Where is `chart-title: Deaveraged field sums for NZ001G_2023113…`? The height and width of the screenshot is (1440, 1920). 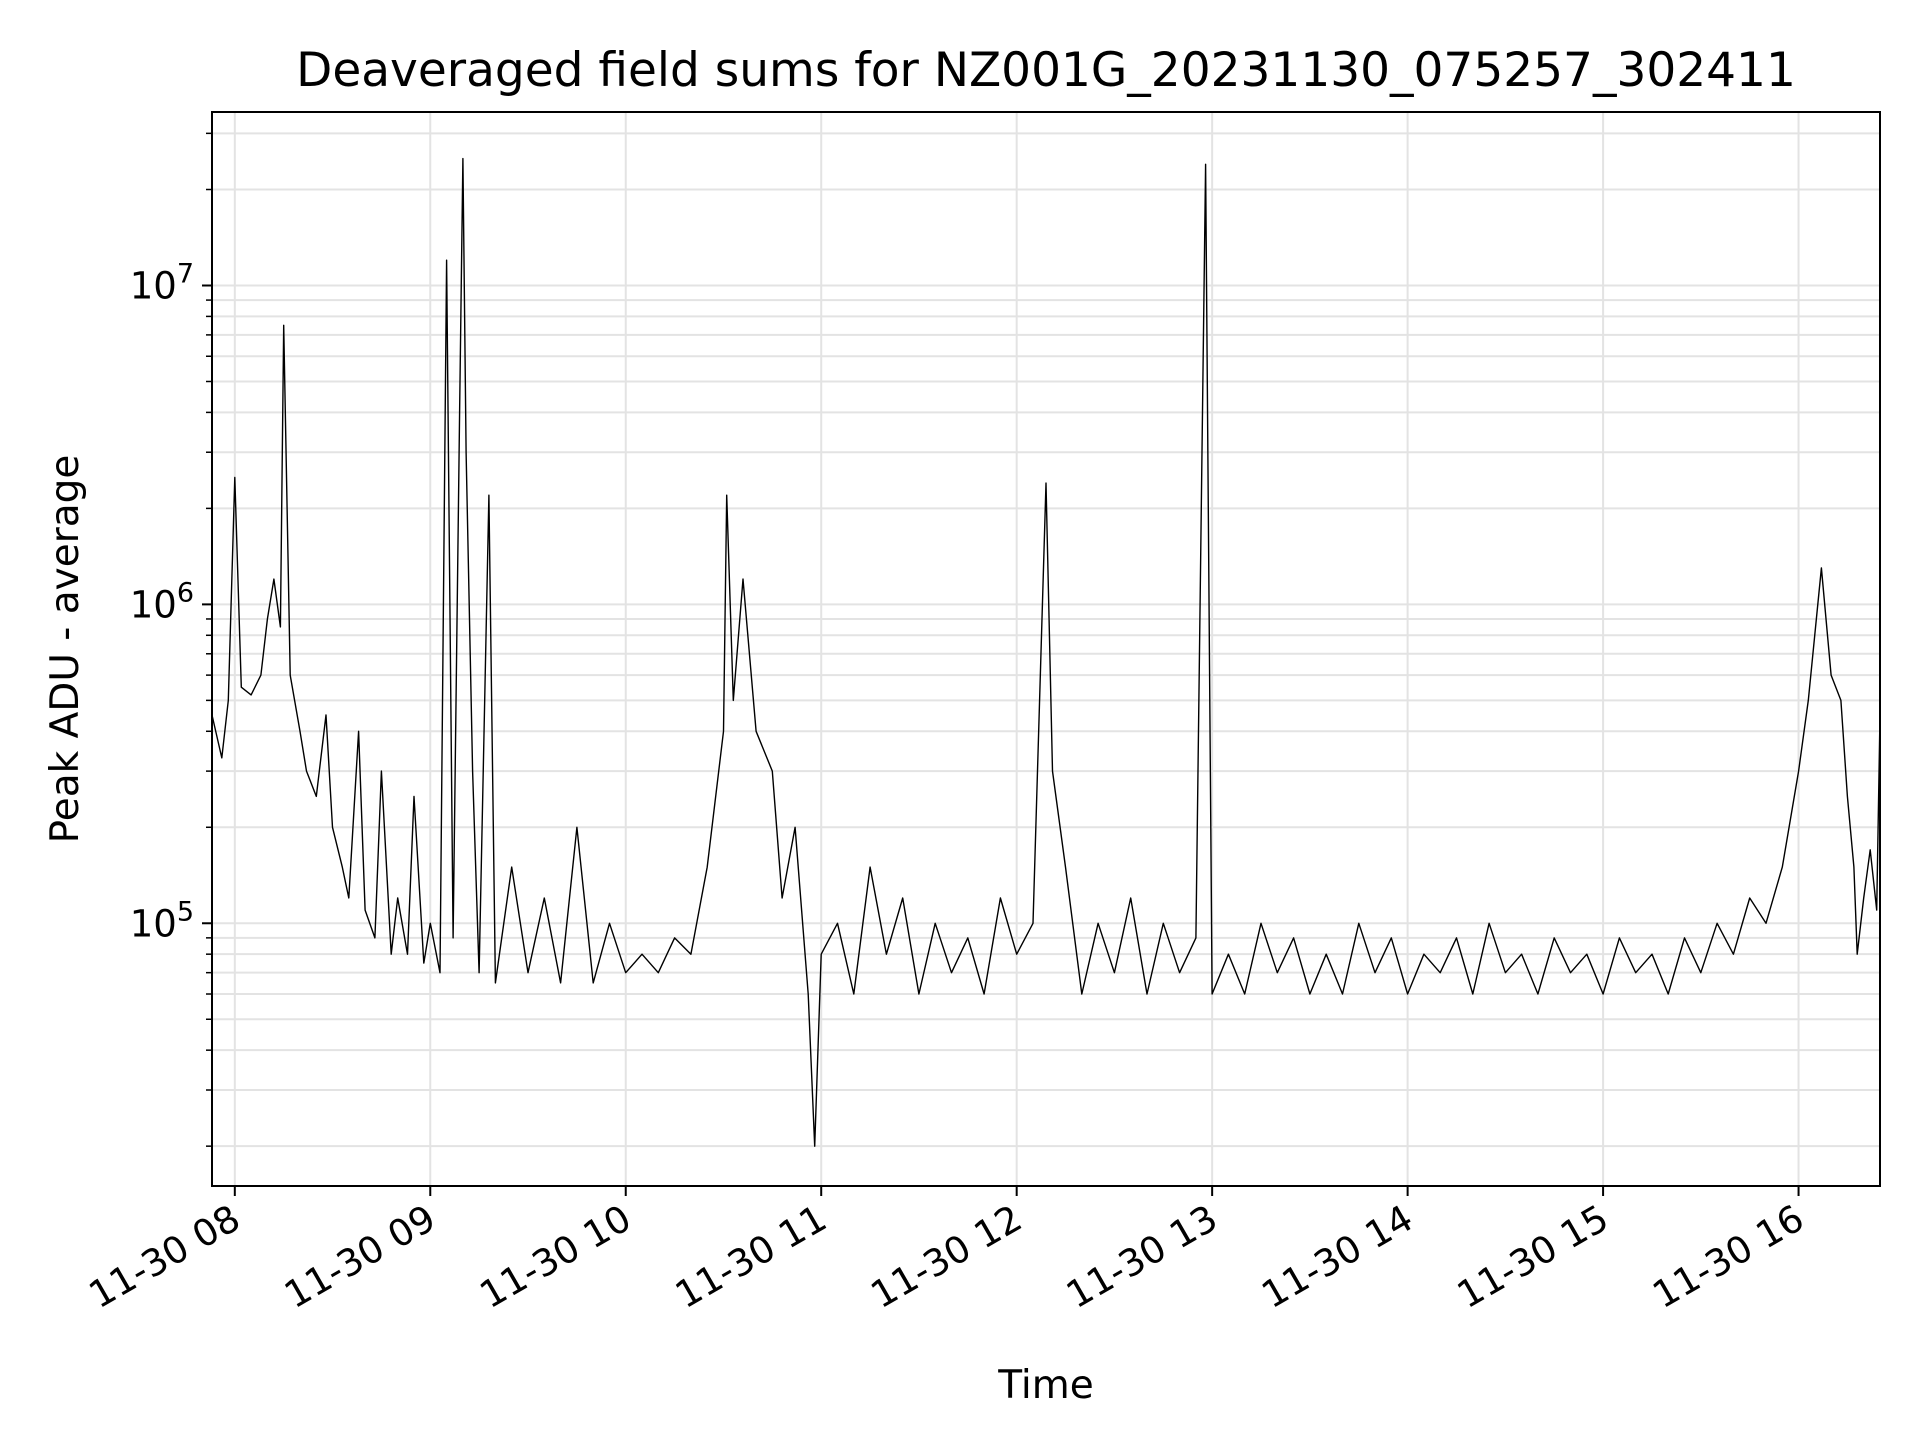
chart-title: Deaveraged field sums for NZ001G_2023113… is located at coordinates (1046, 70).